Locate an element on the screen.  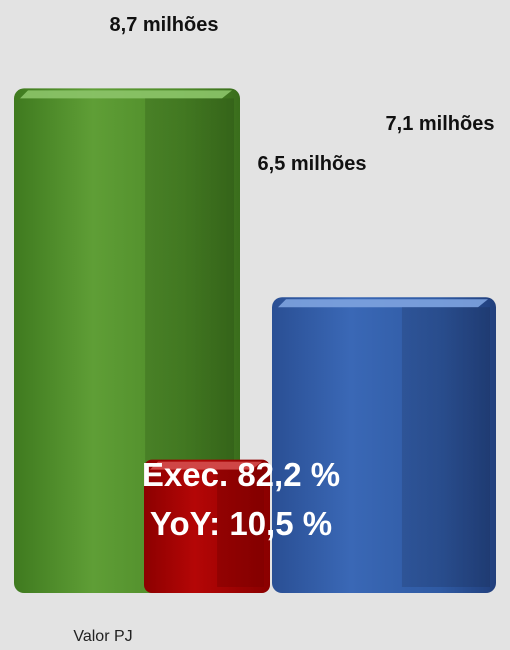
bar-blue-value-label: 7,1 milhões is located at coordinates (440, 124).